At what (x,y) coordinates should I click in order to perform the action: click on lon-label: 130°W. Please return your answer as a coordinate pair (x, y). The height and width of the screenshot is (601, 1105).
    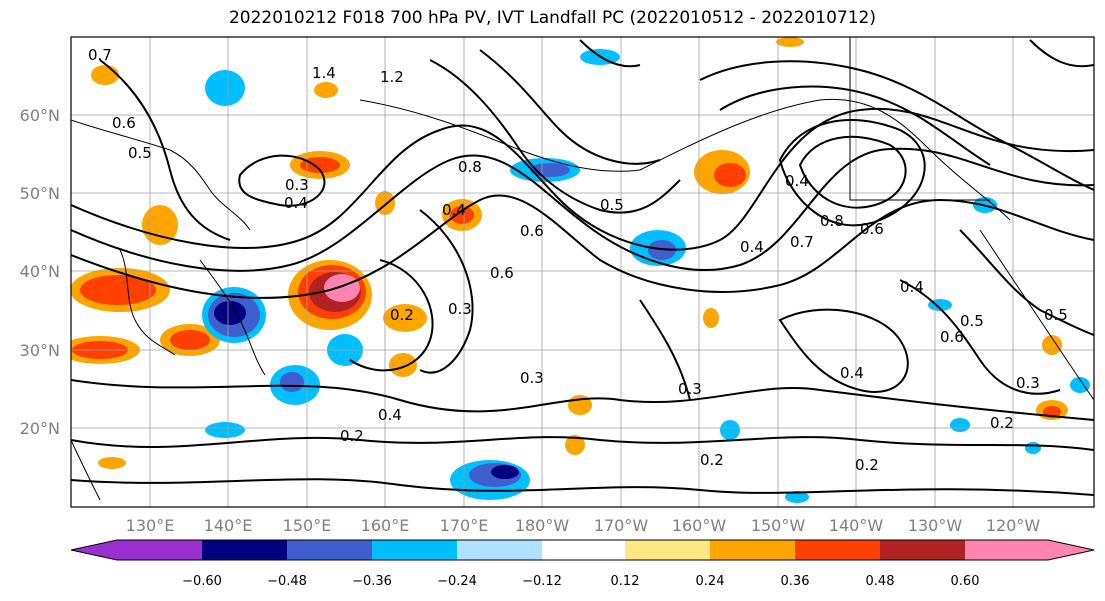
    Looking at the image, I should click on (935, 525).